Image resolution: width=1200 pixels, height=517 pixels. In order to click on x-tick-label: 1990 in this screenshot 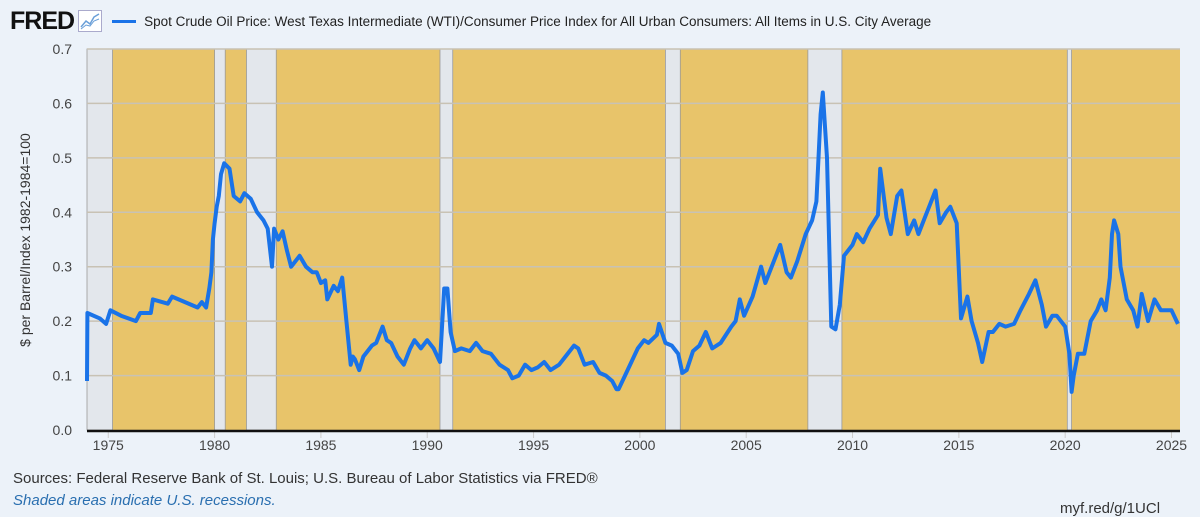, I will do `click(427, 445)`.